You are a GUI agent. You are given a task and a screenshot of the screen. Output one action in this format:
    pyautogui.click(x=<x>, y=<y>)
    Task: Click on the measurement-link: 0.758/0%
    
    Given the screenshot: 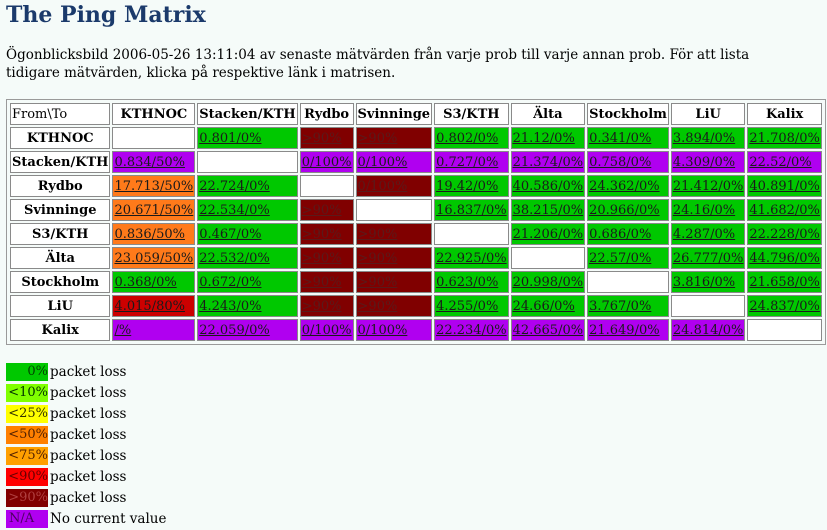 What is the action you would take?
    pyautogui.click(x=620, y=162)
    